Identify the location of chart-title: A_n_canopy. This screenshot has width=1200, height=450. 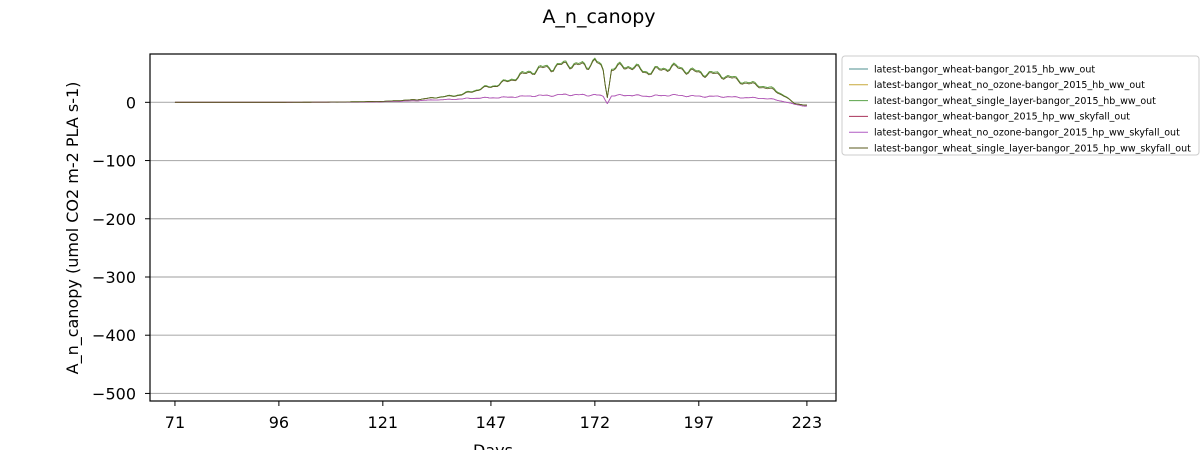
(598, 17).